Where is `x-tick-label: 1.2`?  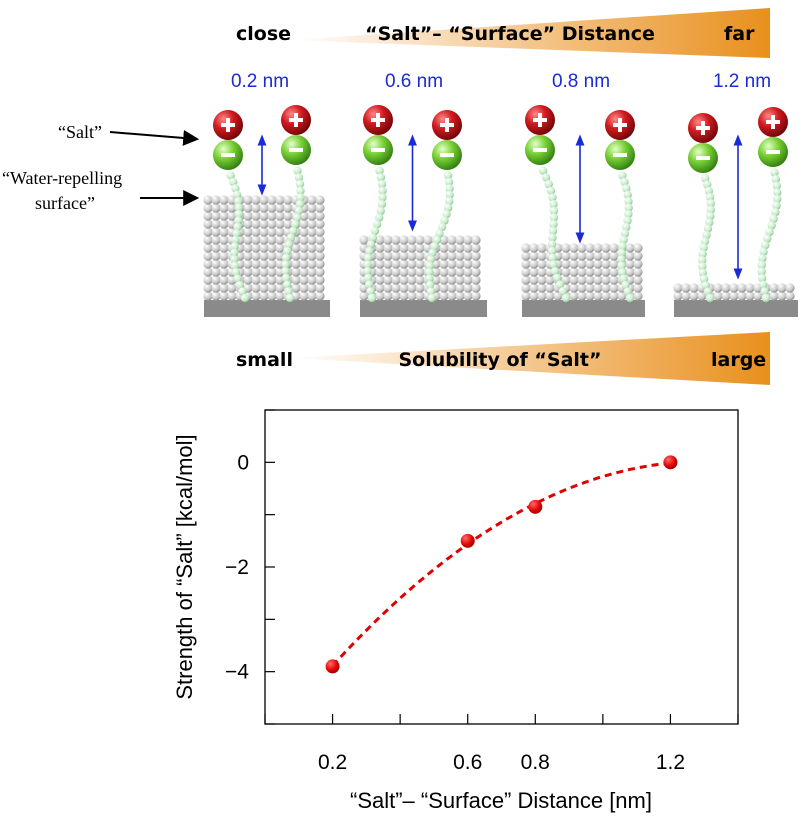
x-tick-label: 1.2 is located at coordinates (670, 762).